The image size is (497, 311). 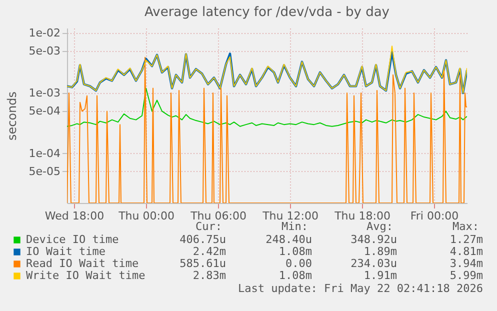 What do you see at coordinates (373, 263) in the screenshot?
I see `text: 234.03u` at bounding box center [373, 263].